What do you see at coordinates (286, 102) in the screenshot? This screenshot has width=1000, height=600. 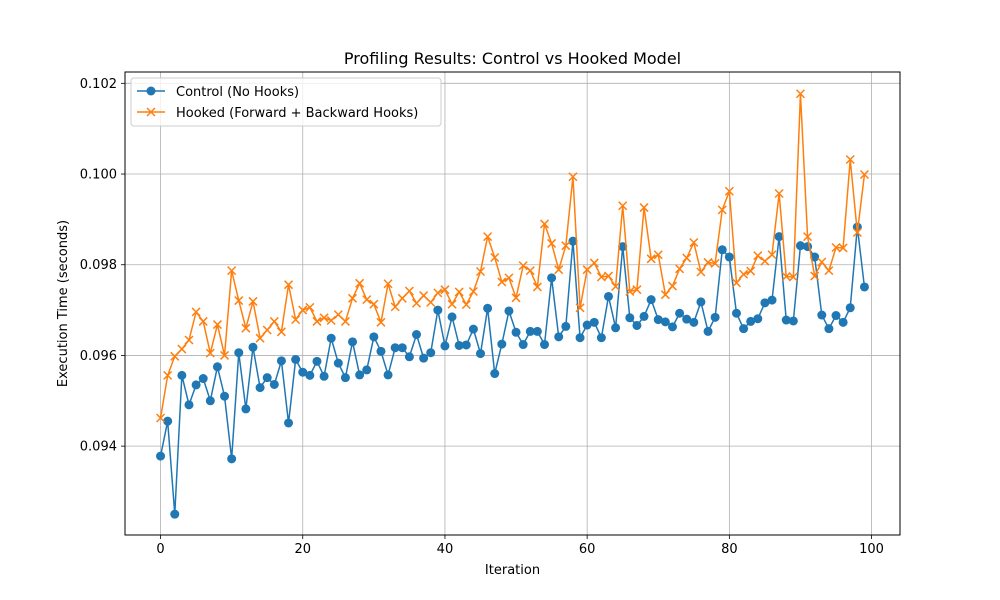 I see `legend-box` at bounding box center [286, 102].